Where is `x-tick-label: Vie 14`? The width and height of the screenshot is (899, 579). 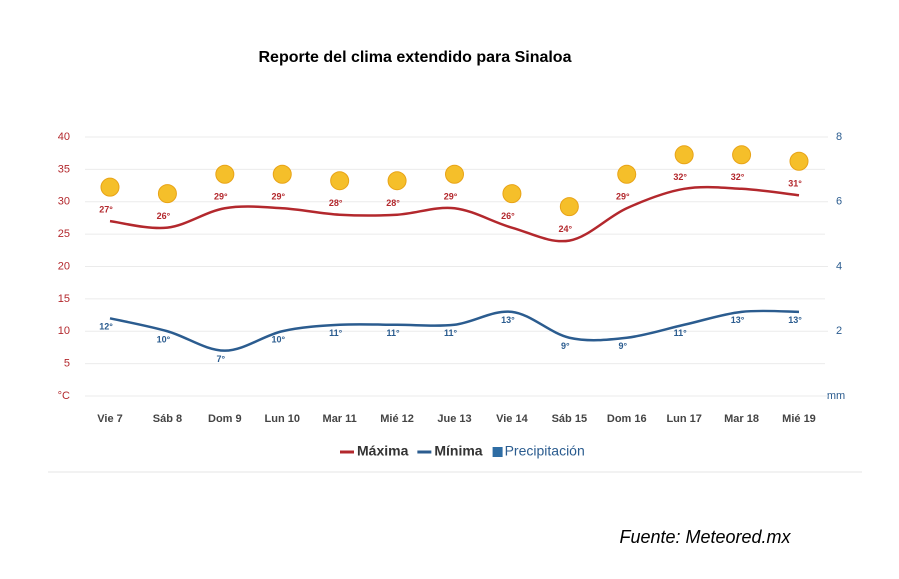
x-tick-label: Vie 14 is located at coordinates (512, 419).